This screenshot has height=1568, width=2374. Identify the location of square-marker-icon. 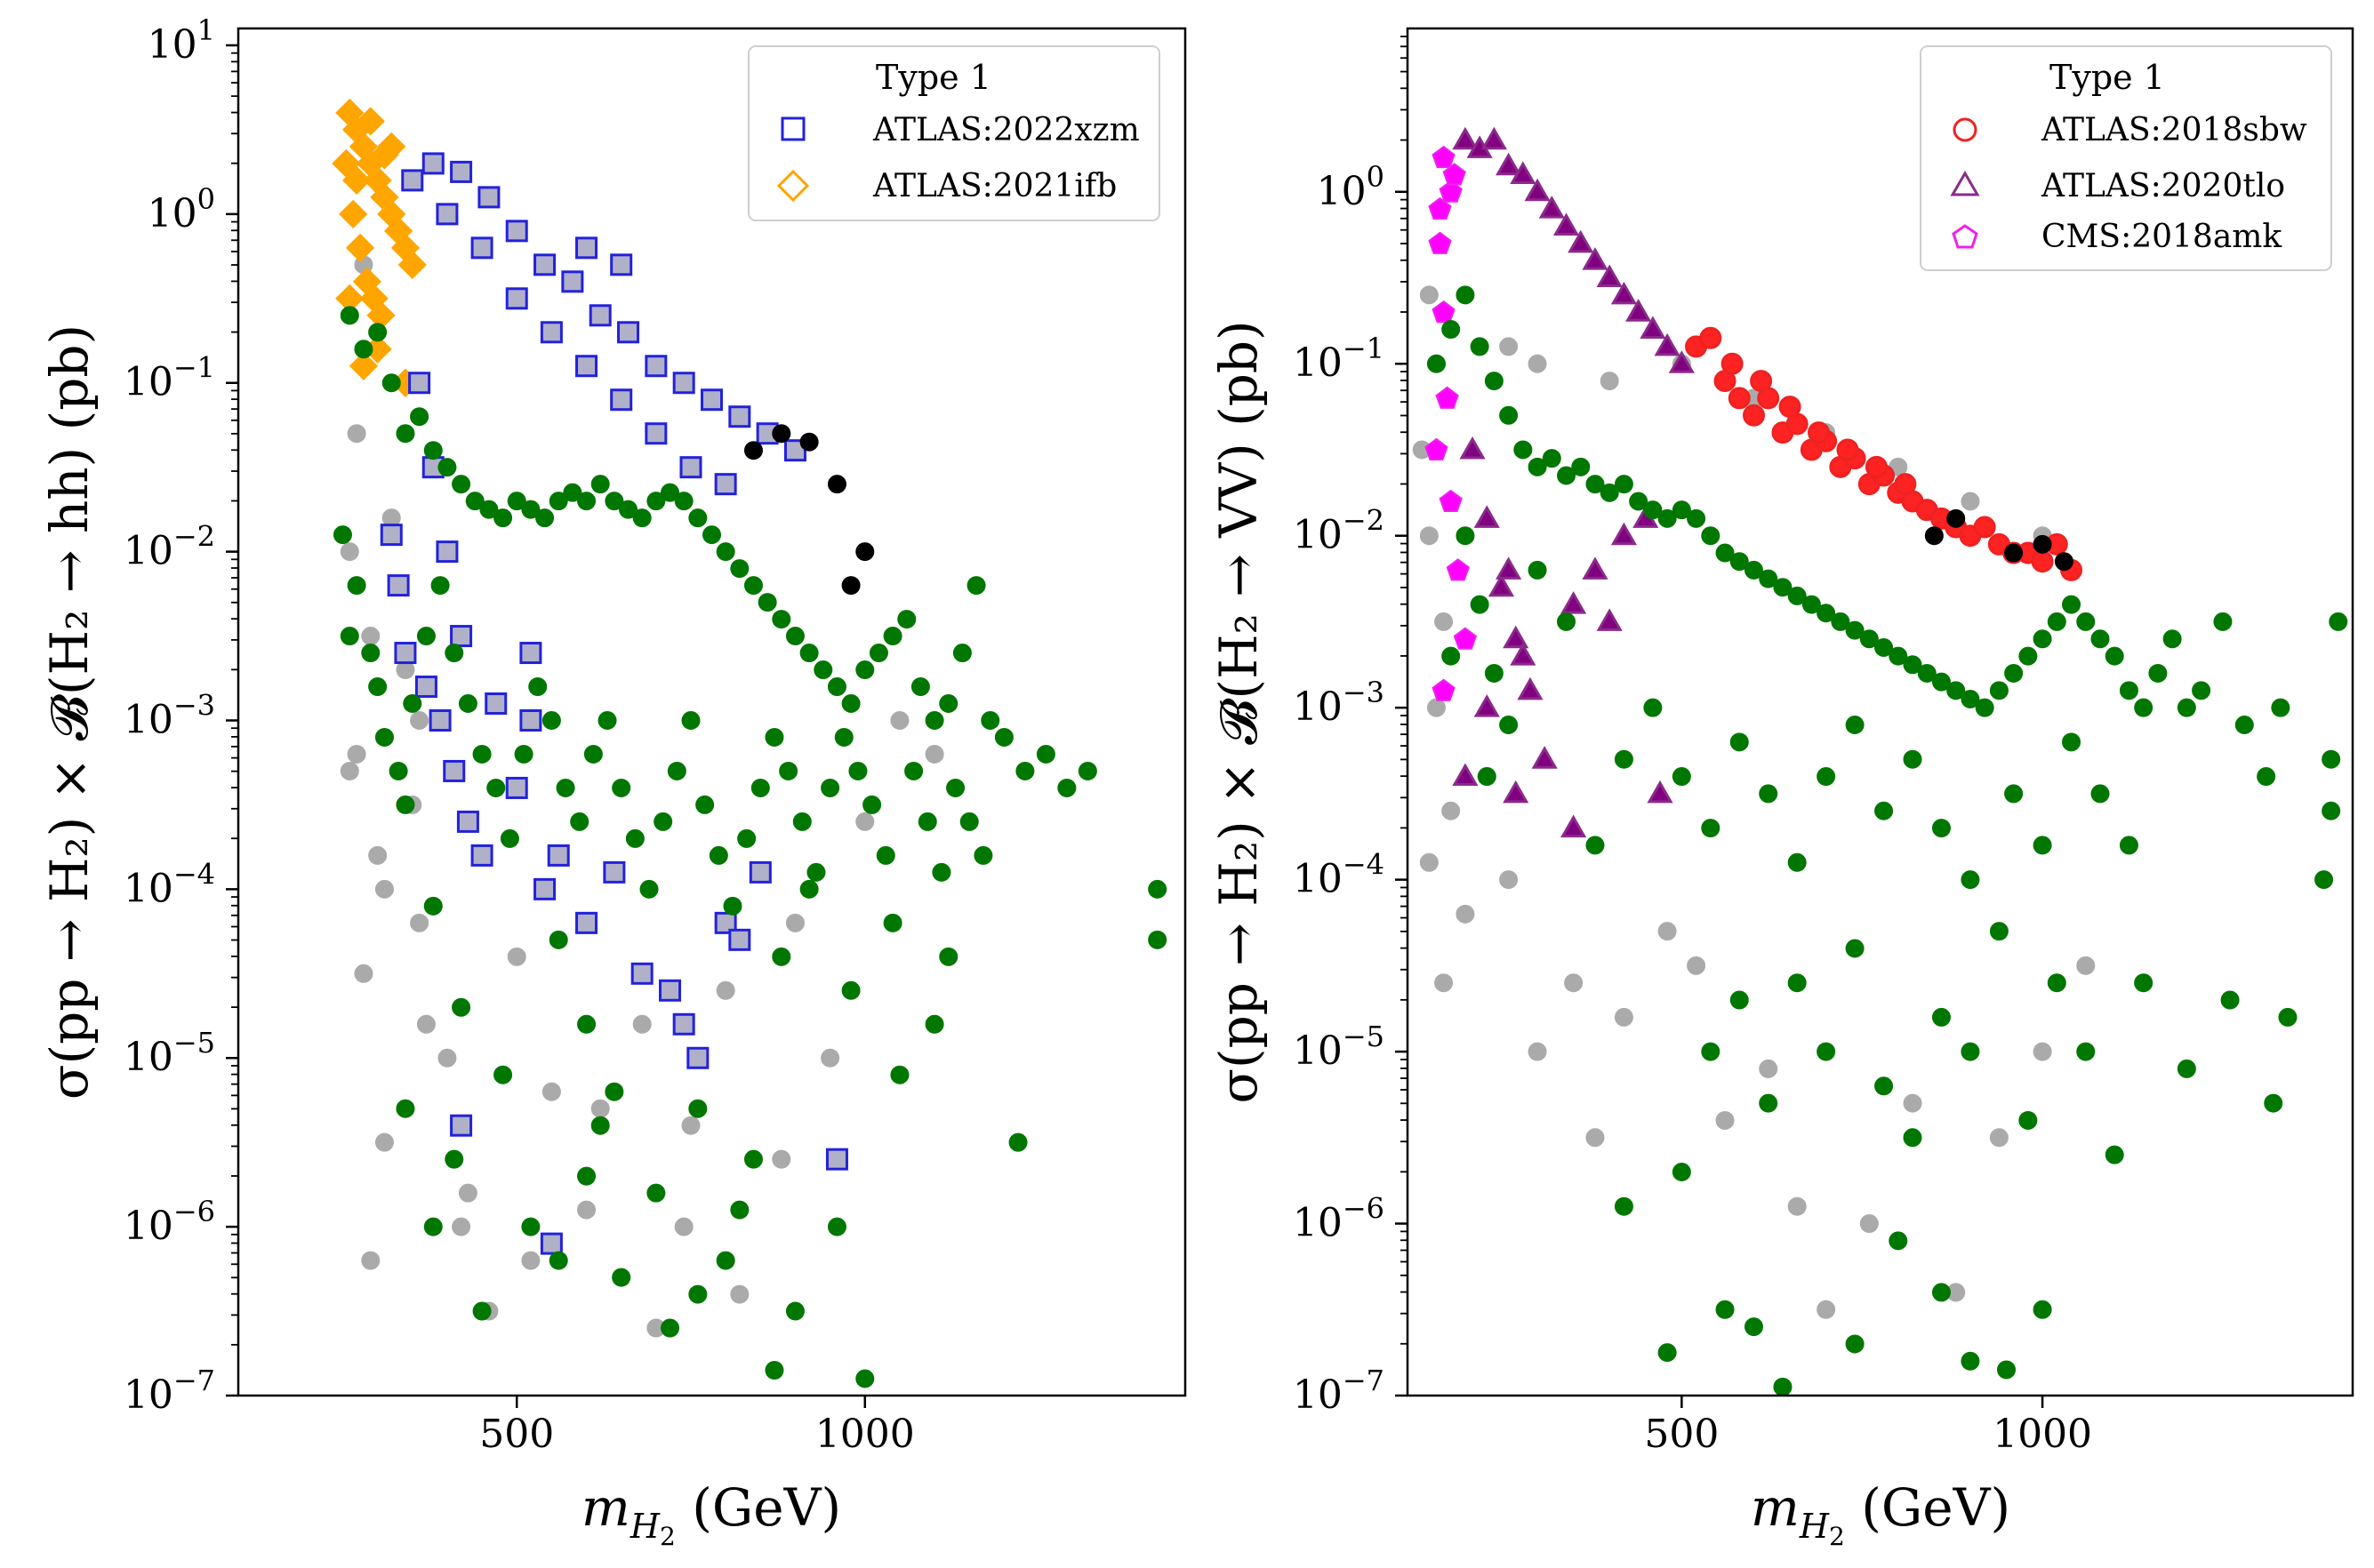
(793, 128).